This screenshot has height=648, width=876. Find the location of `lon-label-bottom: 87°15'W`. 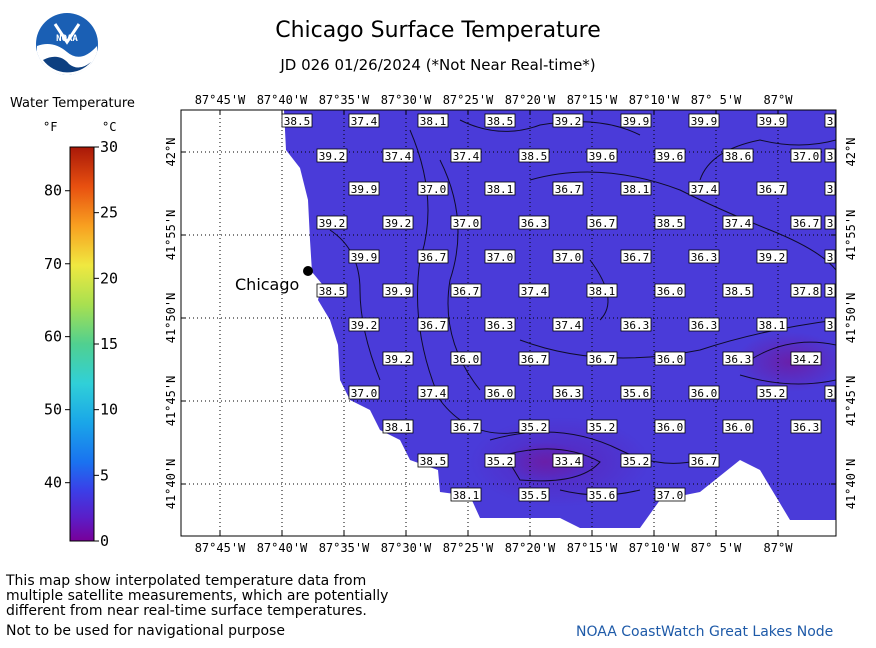

lon-label-bottom: 87°15'W is located at coordinates (592, 548).